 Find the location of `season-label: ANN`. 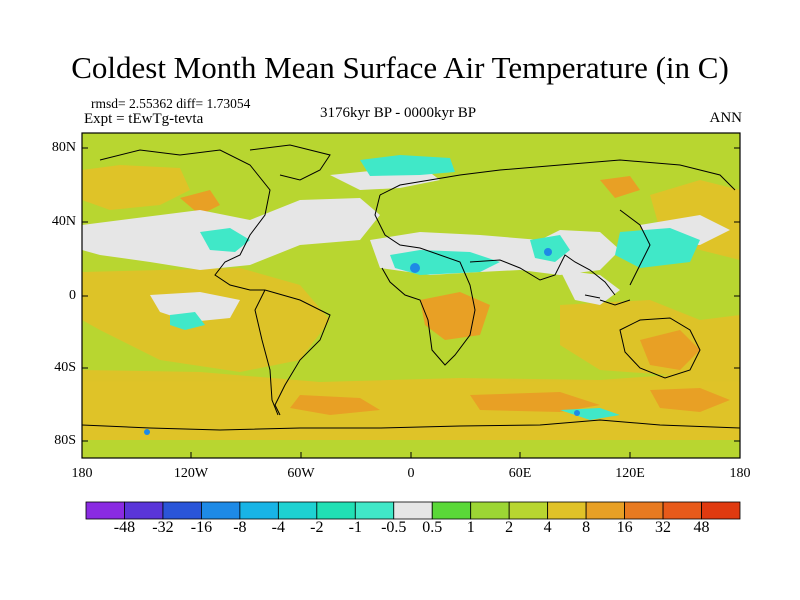

season-label: ANN is located at coordinates (726, 118).